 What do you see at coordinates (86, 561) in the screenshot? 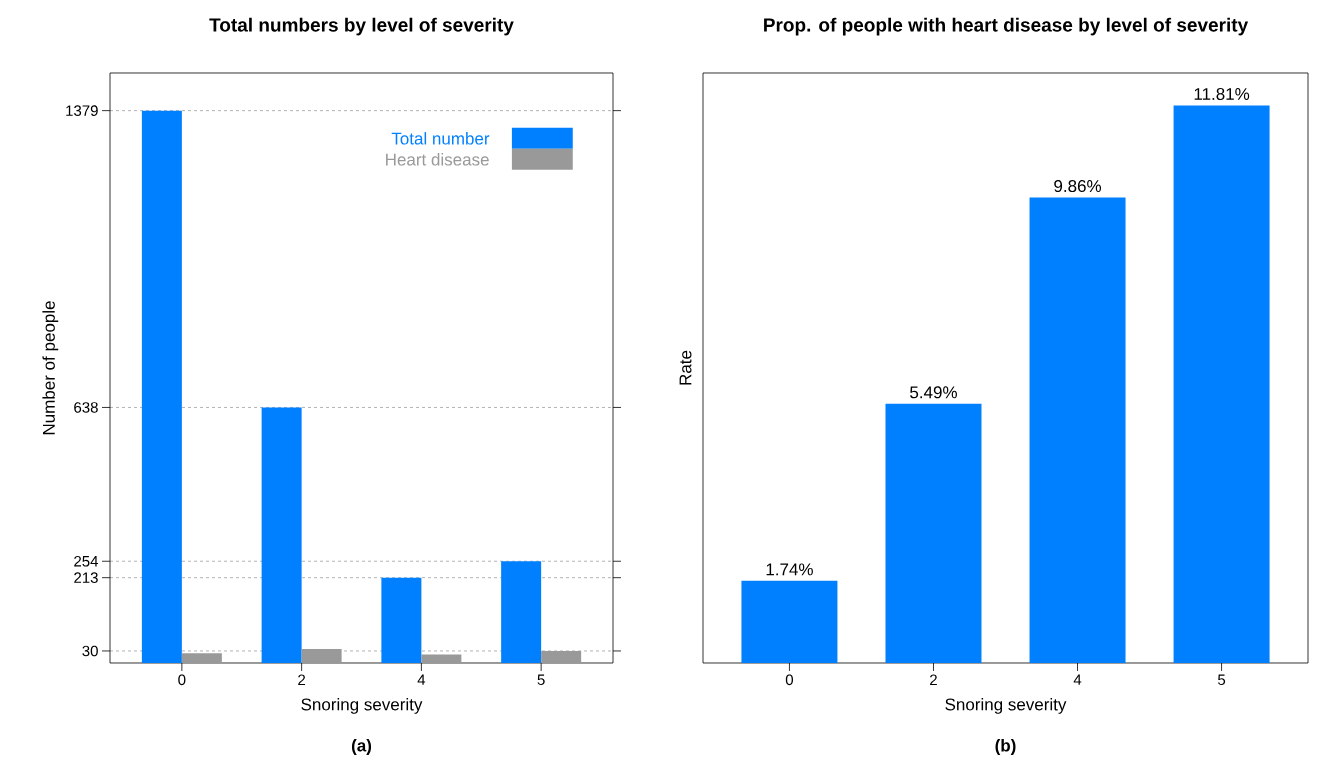
I see `y-tick-label: 254` at bounding box center [86, 561].